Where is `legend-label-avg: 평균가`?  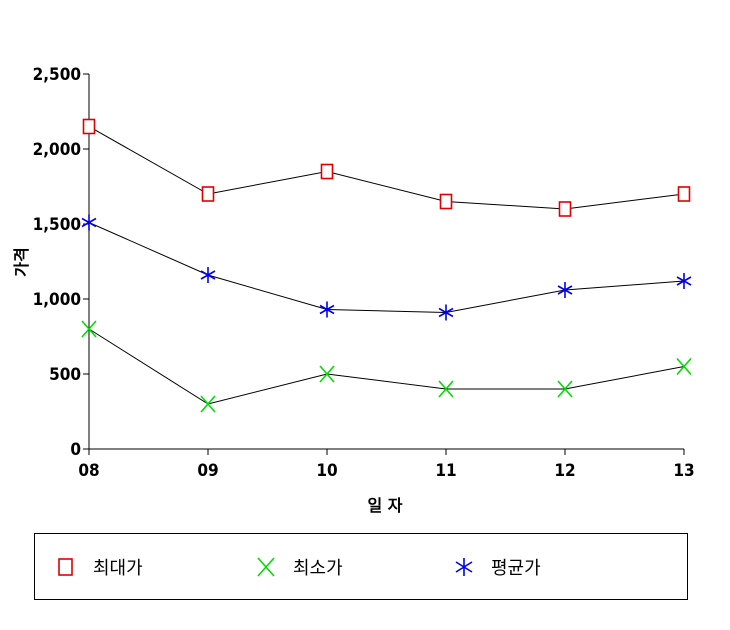 legend-label-avg: 평균가 is located at coordinates (516, 568).